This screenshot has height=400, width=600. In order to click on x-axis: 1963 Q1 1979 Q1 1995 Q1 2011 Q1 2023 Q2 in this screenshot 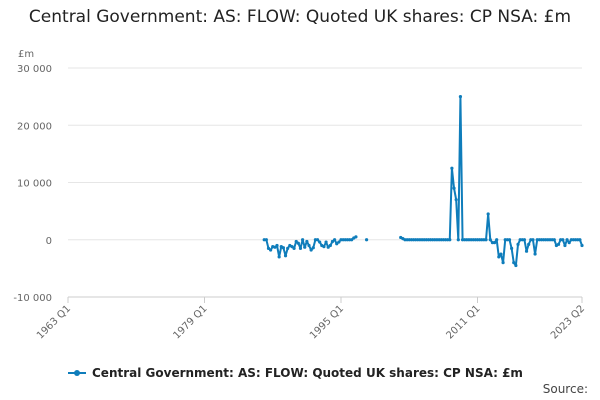, I will do `click(311, 318)`.